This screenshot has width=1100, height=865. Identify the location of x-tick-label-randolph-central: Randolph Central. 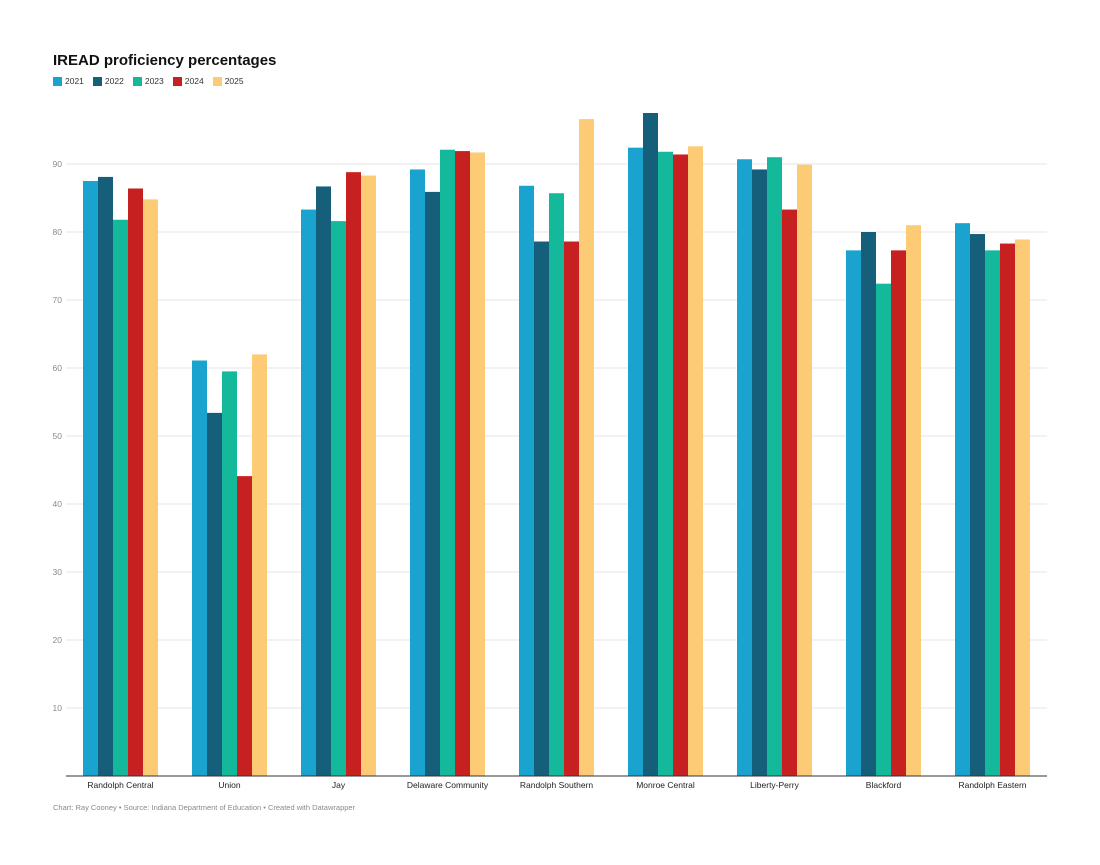
(120, 785).